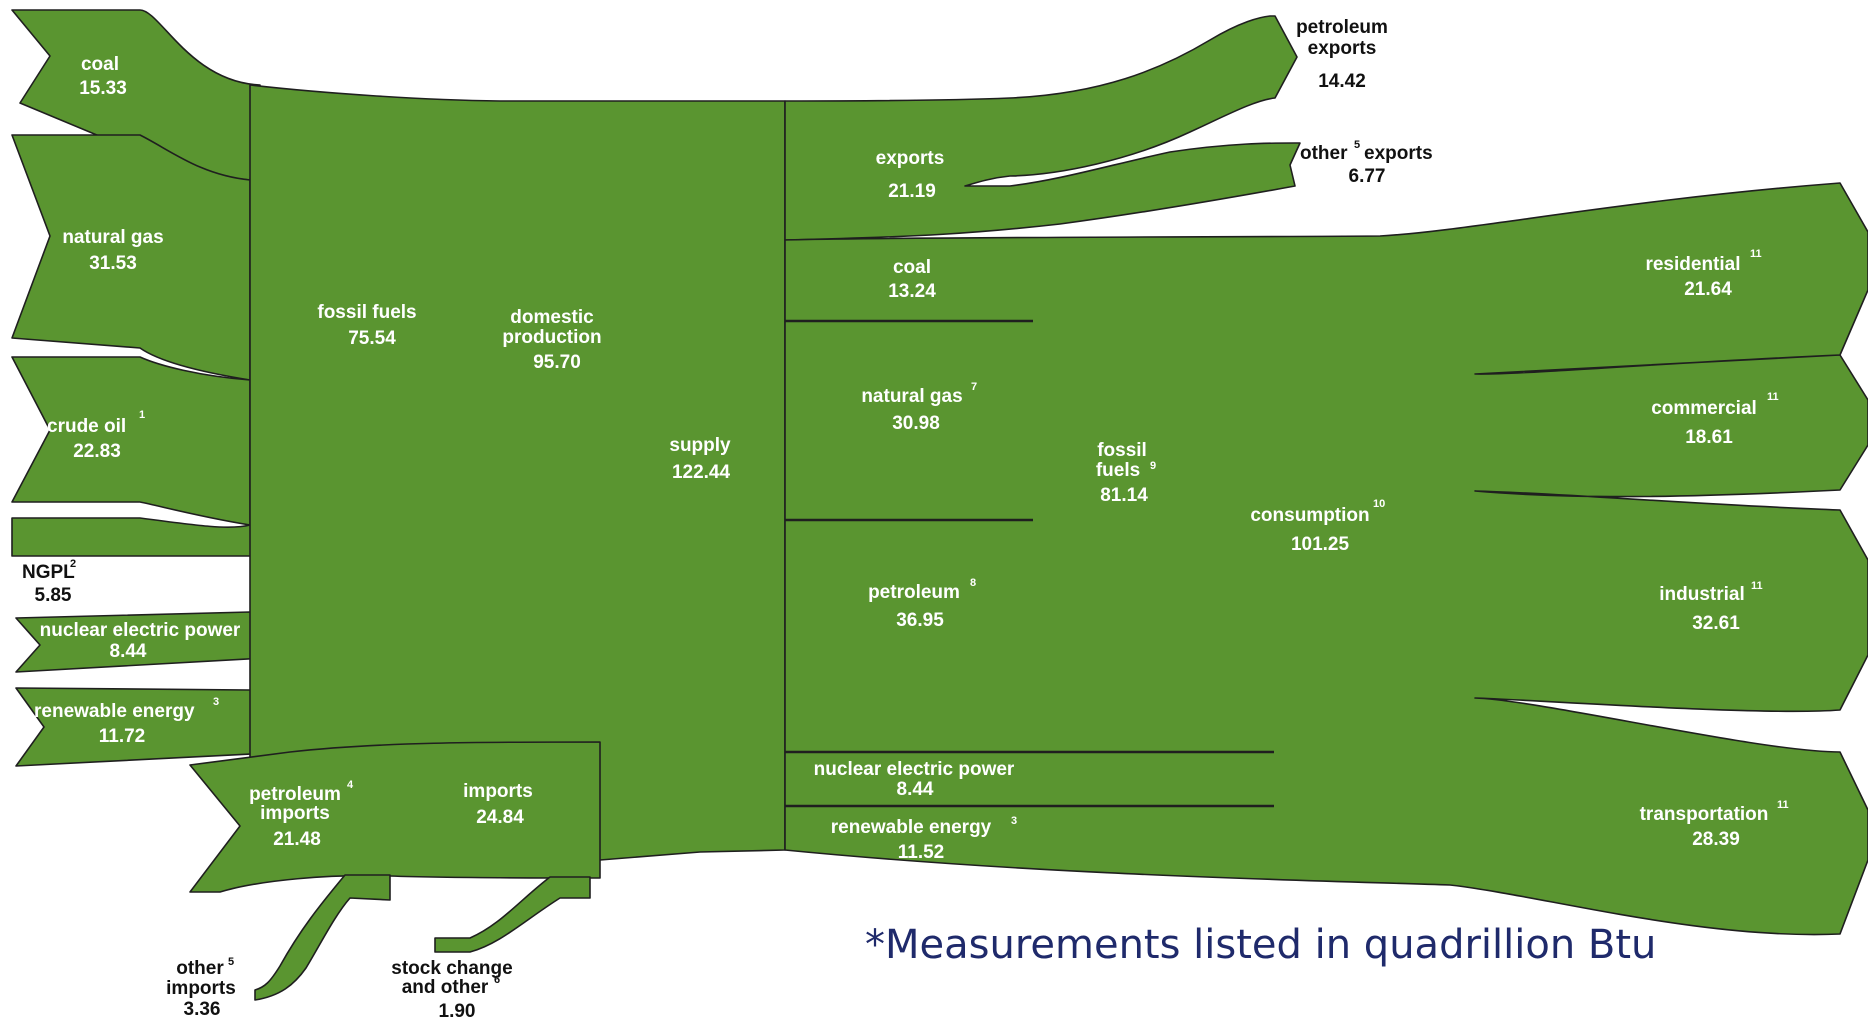 This screenshot has height=1019, width=1868. I want to click on natural-gas-consumption-value: 30.98, so click(916, 423).